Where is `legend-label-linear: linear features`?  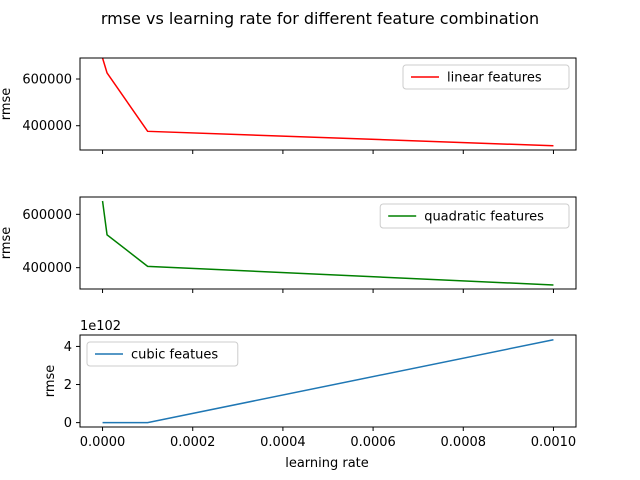 legend-label-linear: linear features is located at coordinates (494, 78).